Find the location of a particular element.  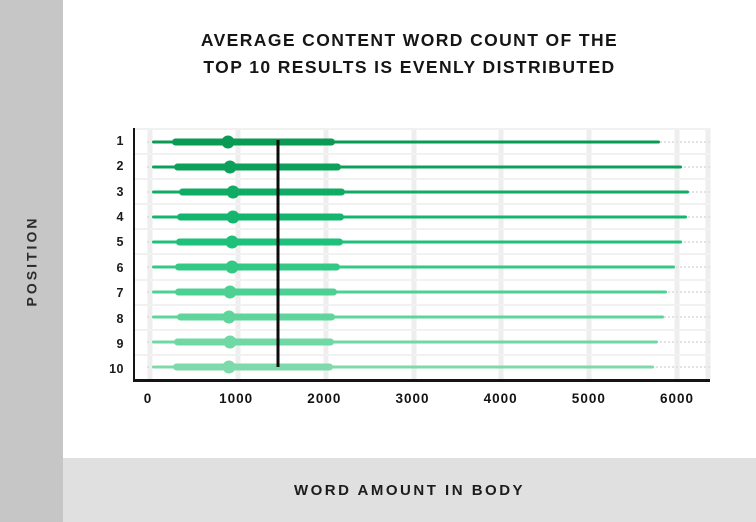

chart-title-line2: TOP 10 RESULTS IS EVENLY DISTRIBUTED is located at coordinates (409, 66).